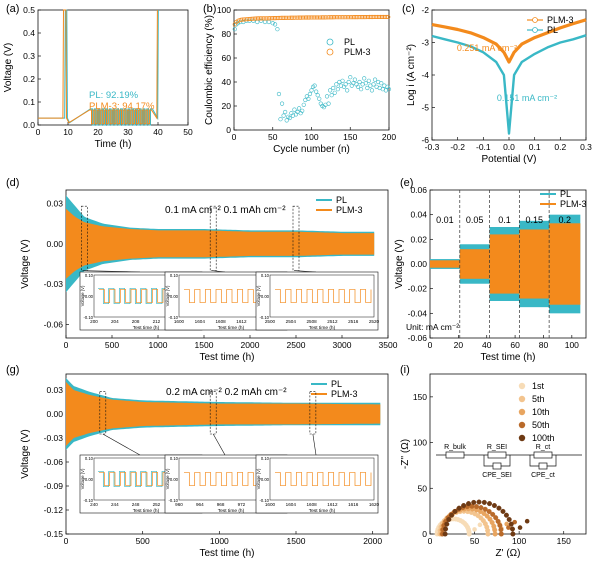 This screenshot has height=562, width=596. Describe the element at coordinates (265, 275) in the screenshot. I see `inset-y-tick-label: 0.10` at that location.